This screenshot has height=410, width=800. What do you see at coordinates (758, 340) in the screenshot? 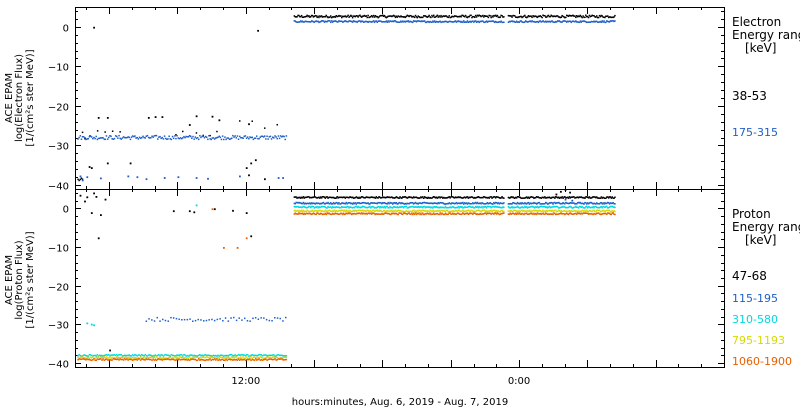
I see `proton-legend-entry-795-1193: 795-1193` at bounding box center [758, 340].